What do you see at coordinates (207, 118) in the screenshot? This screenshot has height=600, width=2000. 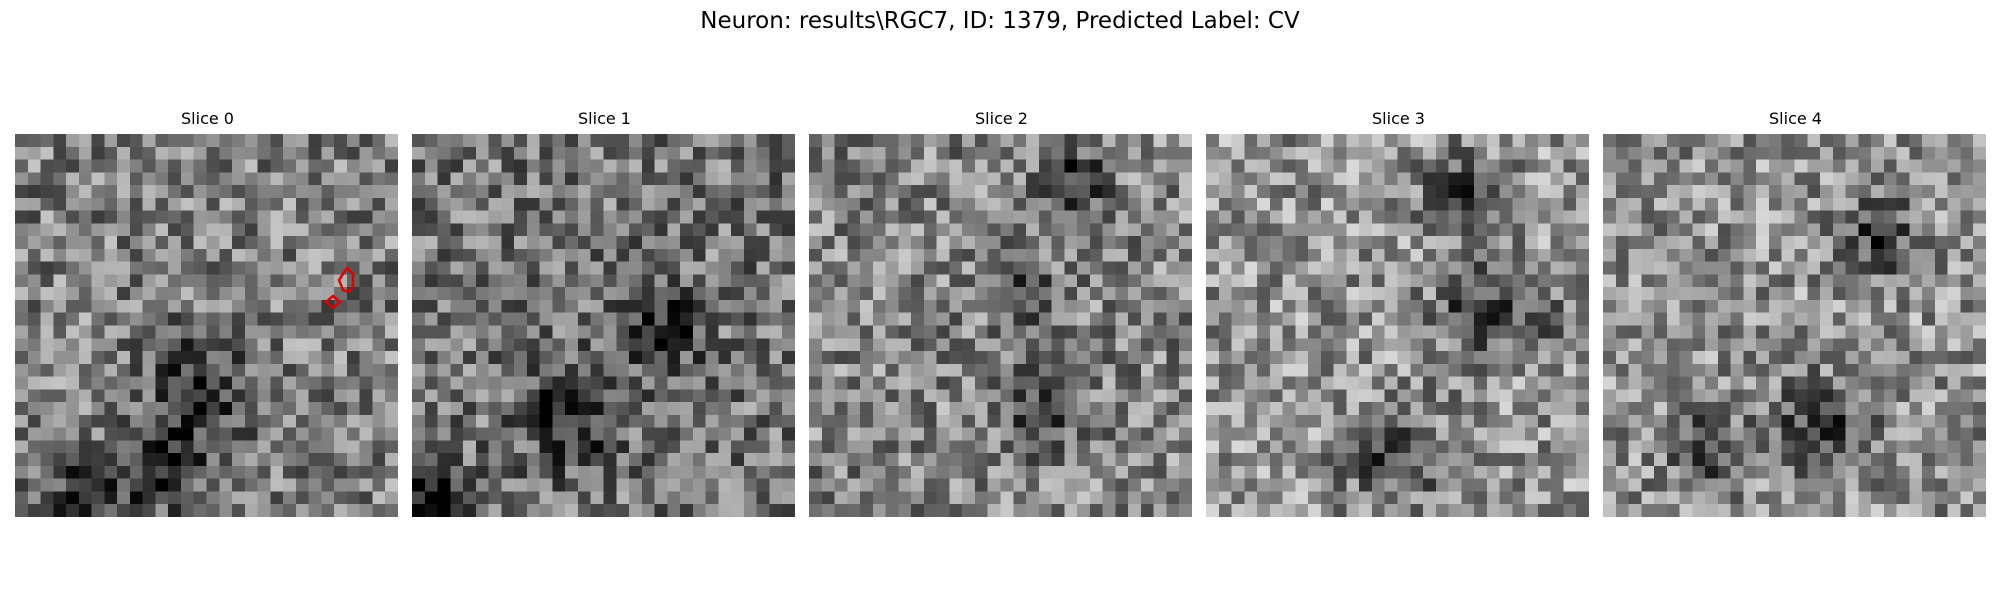 I see `slice-title-0: Slice 0` at bounding box center [207, 118].